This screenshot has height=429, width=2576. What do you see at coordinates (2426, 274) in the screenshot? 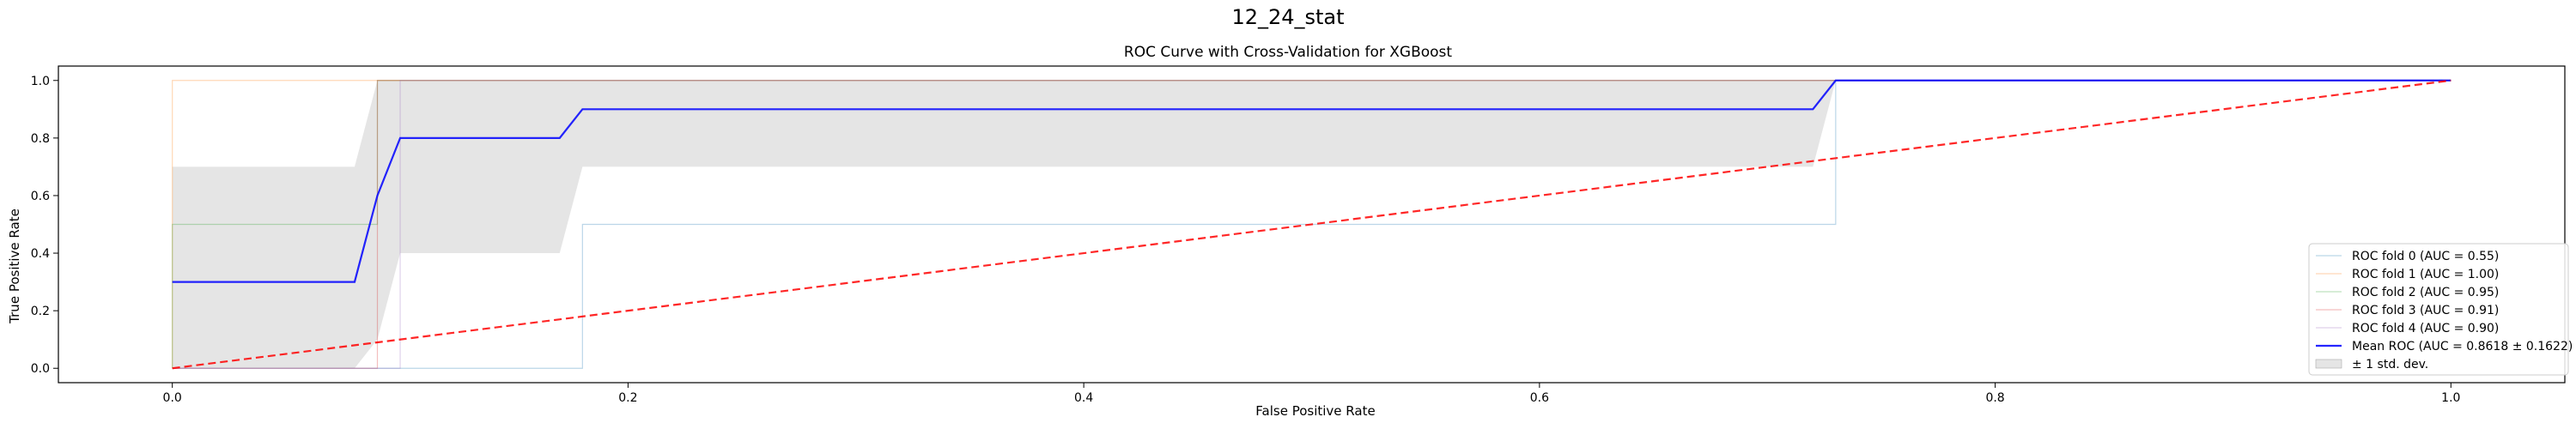
I see `legend-label: ROC fold 1 (AUC = 1.00)` at bounding box center [2426, 274].